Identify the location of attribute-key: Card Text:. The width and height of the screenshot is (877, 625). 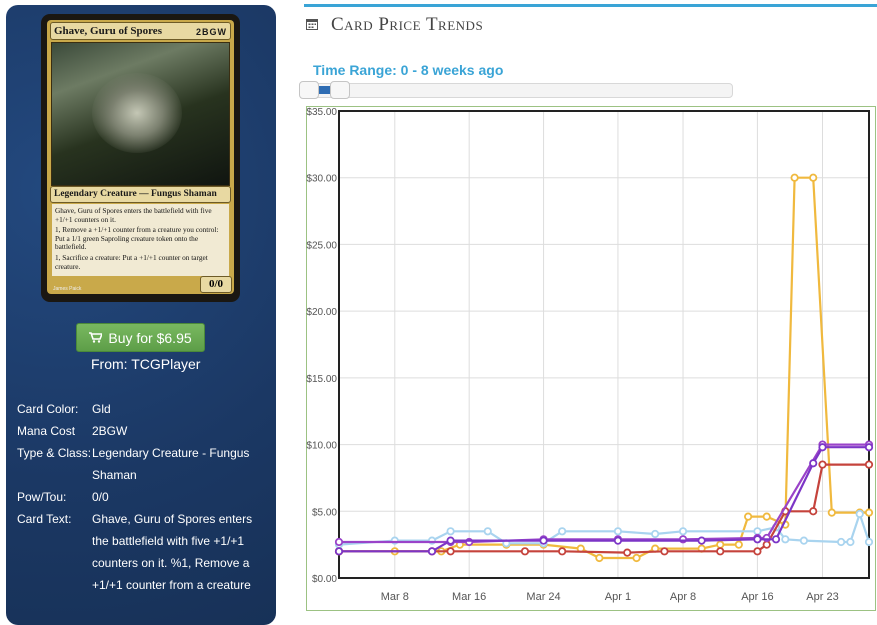
(44, 519).